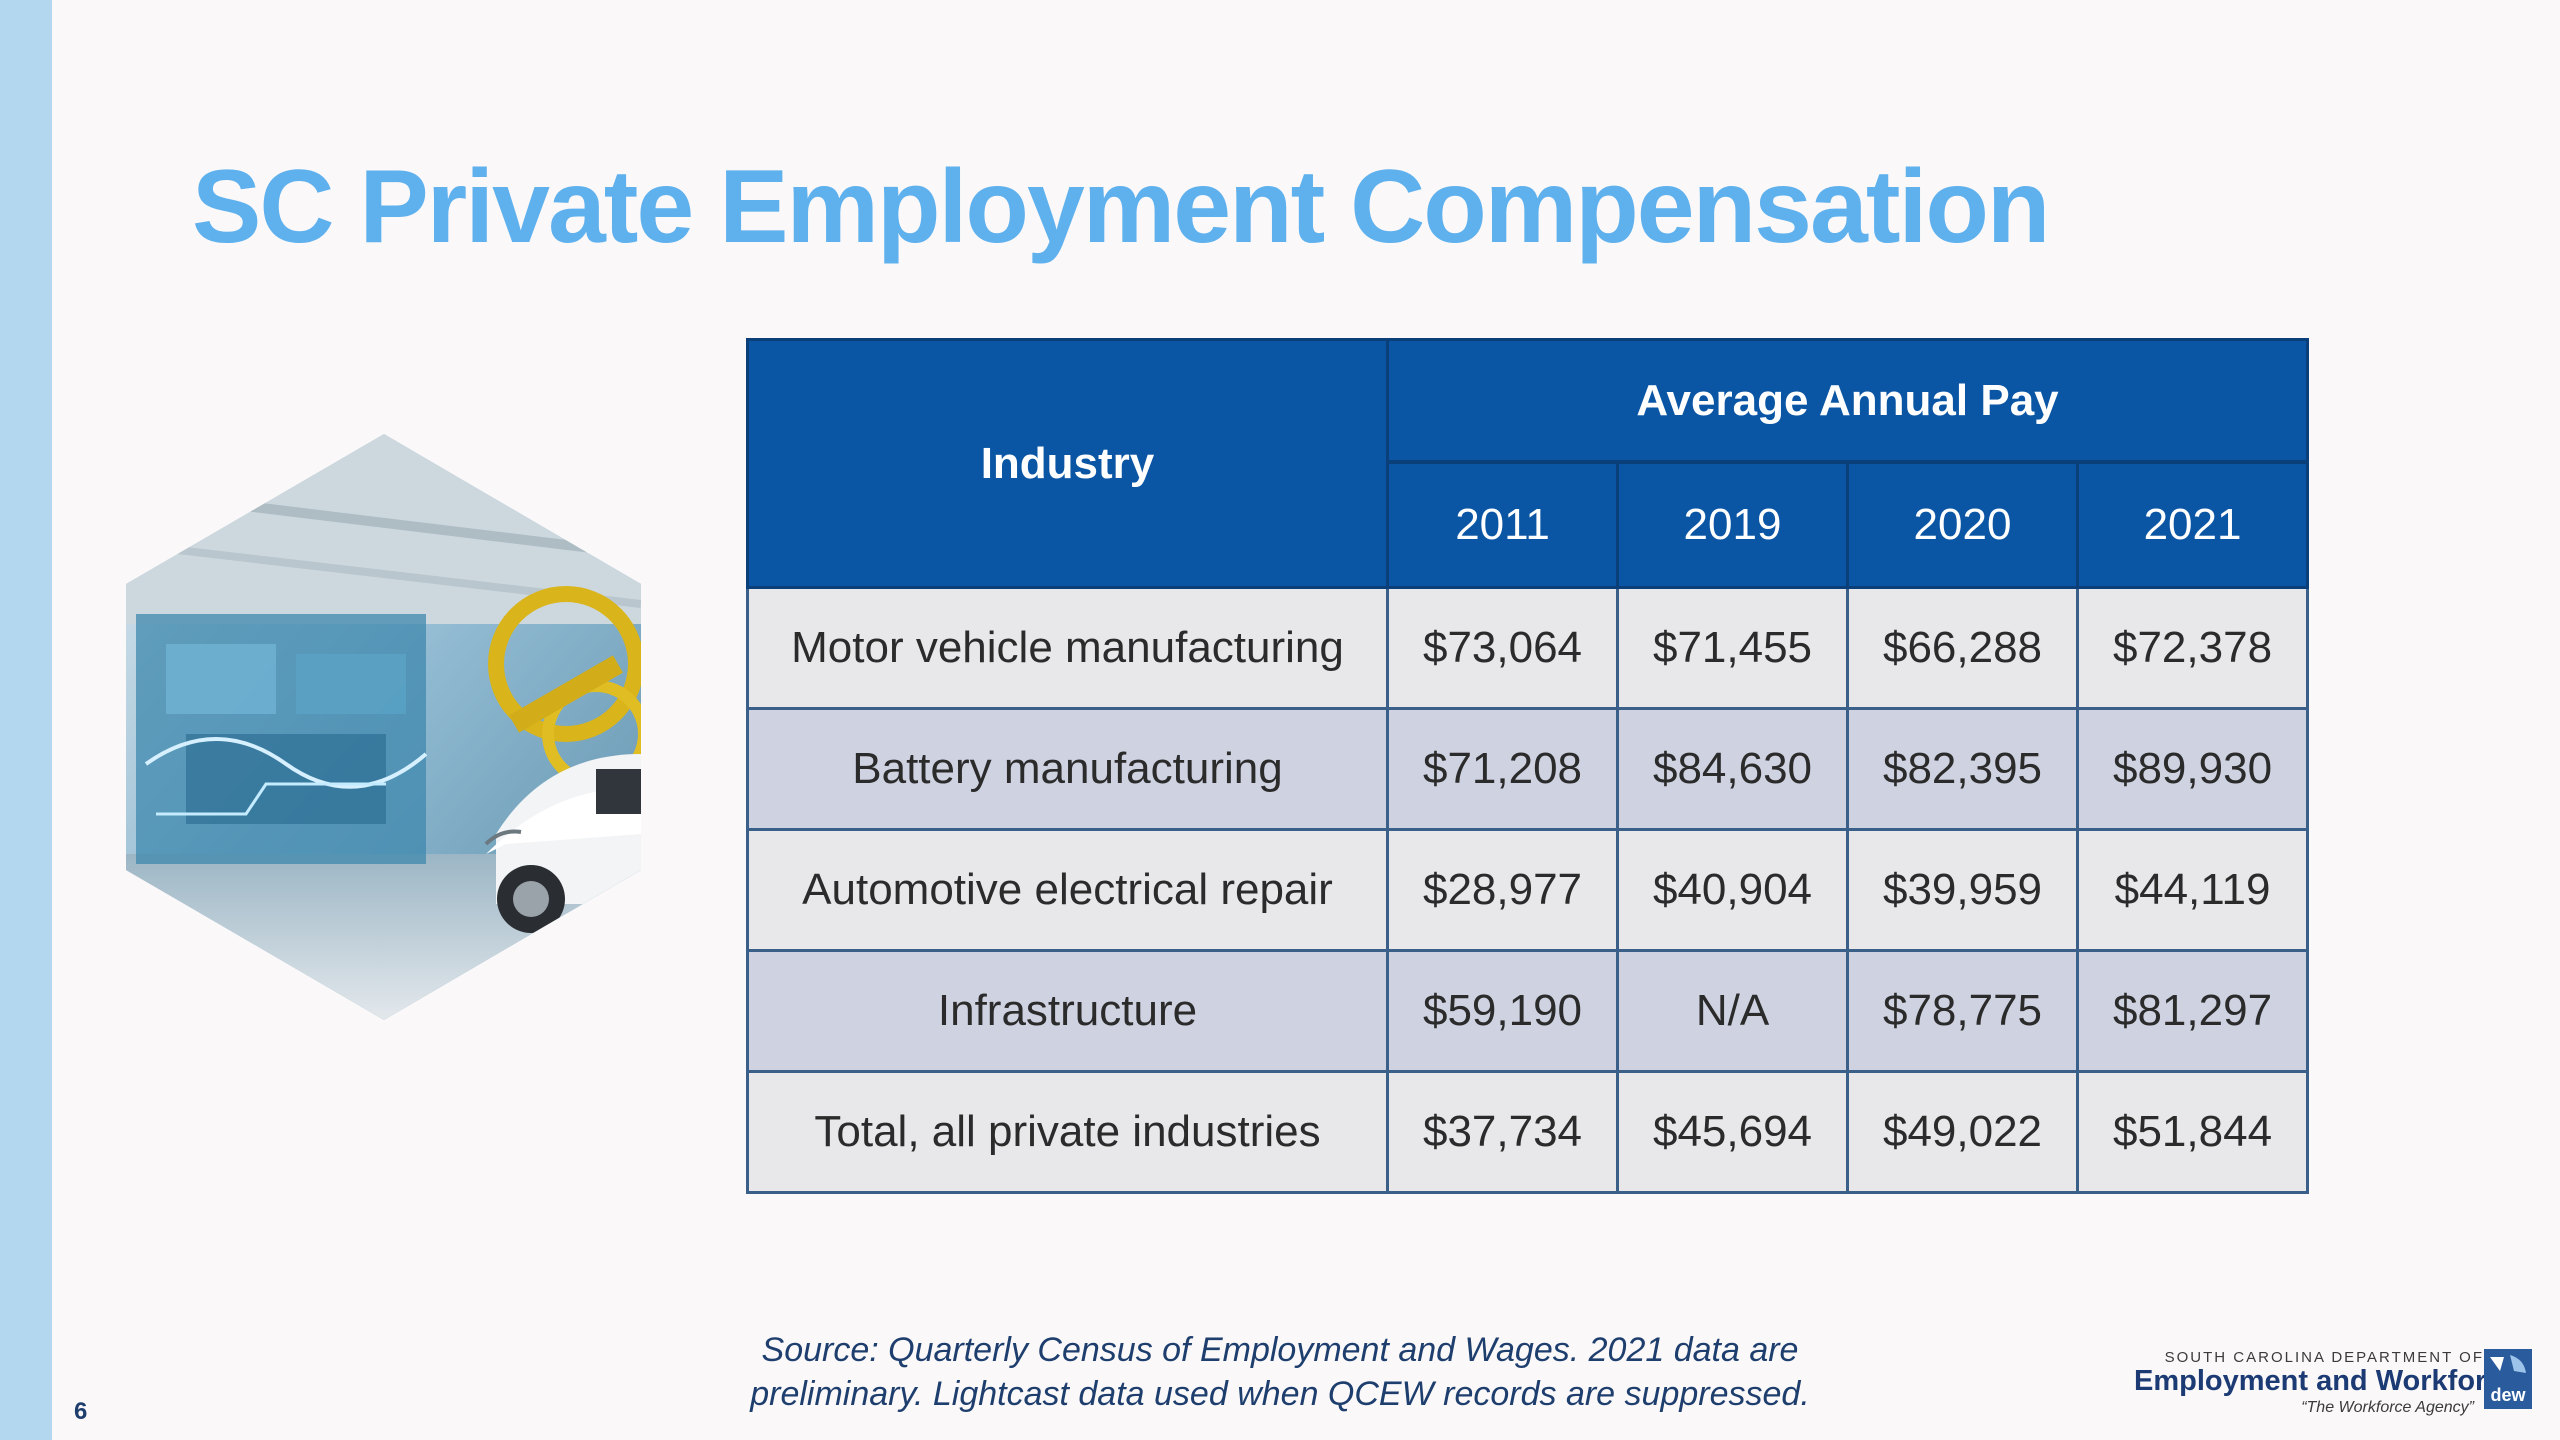 Image resolution: width=2560 pixels, height=1440 pixels. I want to click on factory-hexagon-image, so click(383, 727).